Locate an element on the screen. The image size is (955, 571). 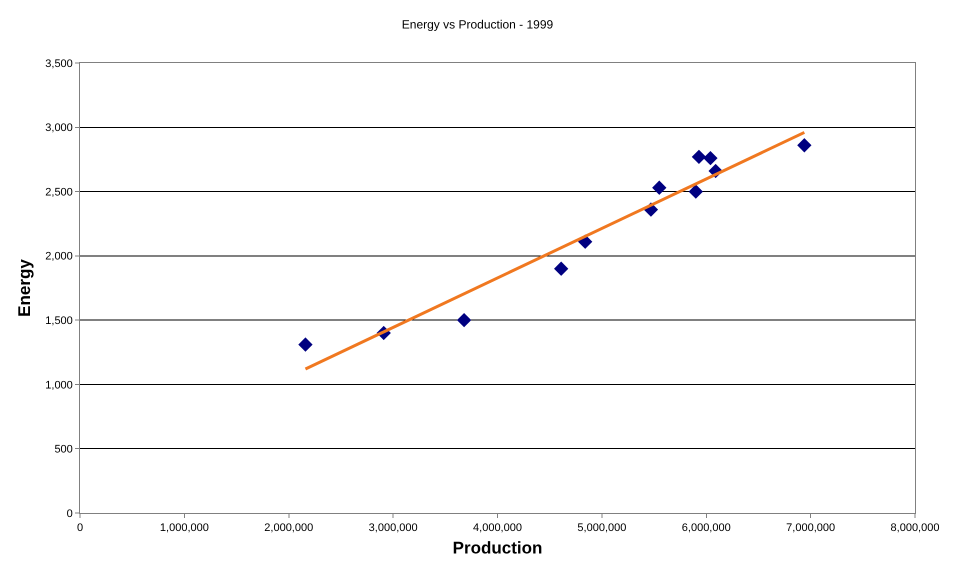
y-axis-title: Energy is located at coordinates (24, 287).